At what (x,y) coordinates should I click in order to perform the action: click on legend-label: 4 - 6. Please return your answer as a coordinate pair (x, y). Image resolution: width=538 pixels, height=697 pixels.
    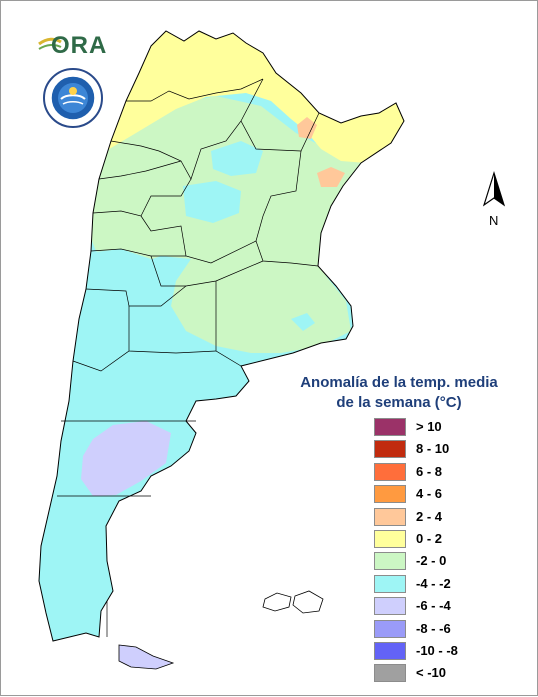
    Looking at the image, I should click on (429, 494).